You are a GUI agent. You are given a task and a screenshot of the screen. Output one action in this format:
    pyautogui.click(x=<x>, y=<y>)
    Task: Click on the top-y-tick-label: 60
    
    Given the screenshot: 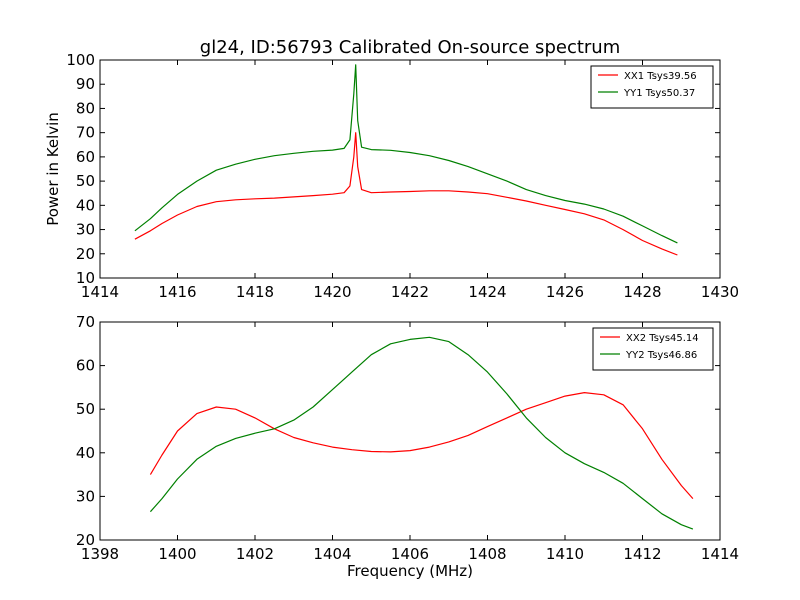 What is the action you would take?
    pyautogui.click(x=85, y=157)
    